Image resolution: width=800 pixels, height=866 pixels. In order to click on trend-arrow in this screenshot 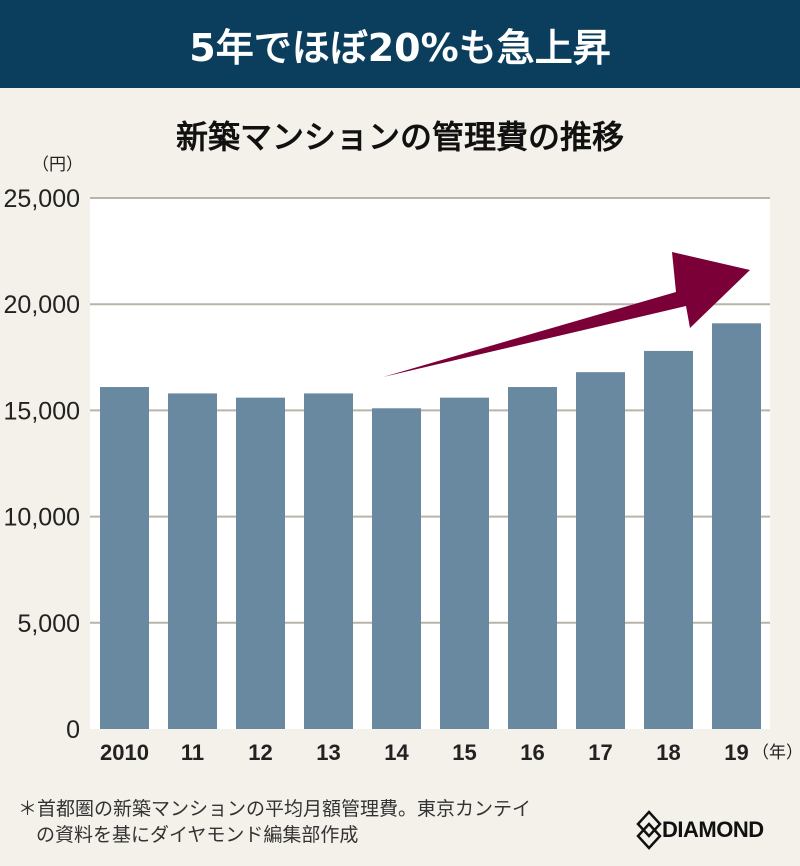, I will do `click(566, 314)`.